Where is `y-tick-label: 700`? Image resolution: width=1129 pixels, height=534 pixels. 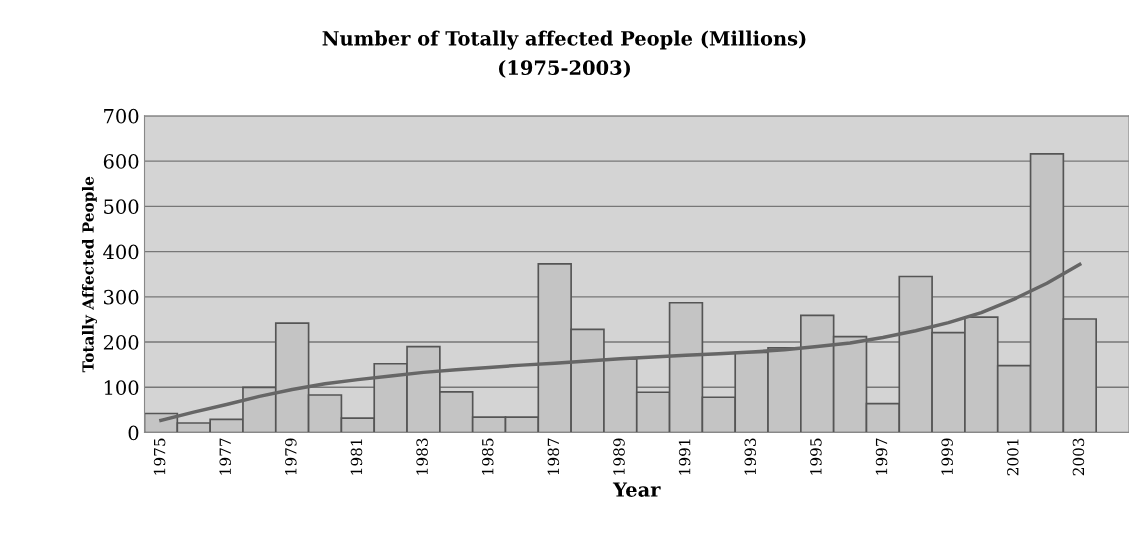
y-tick-label: 700 is located at coordinates (121, 116).